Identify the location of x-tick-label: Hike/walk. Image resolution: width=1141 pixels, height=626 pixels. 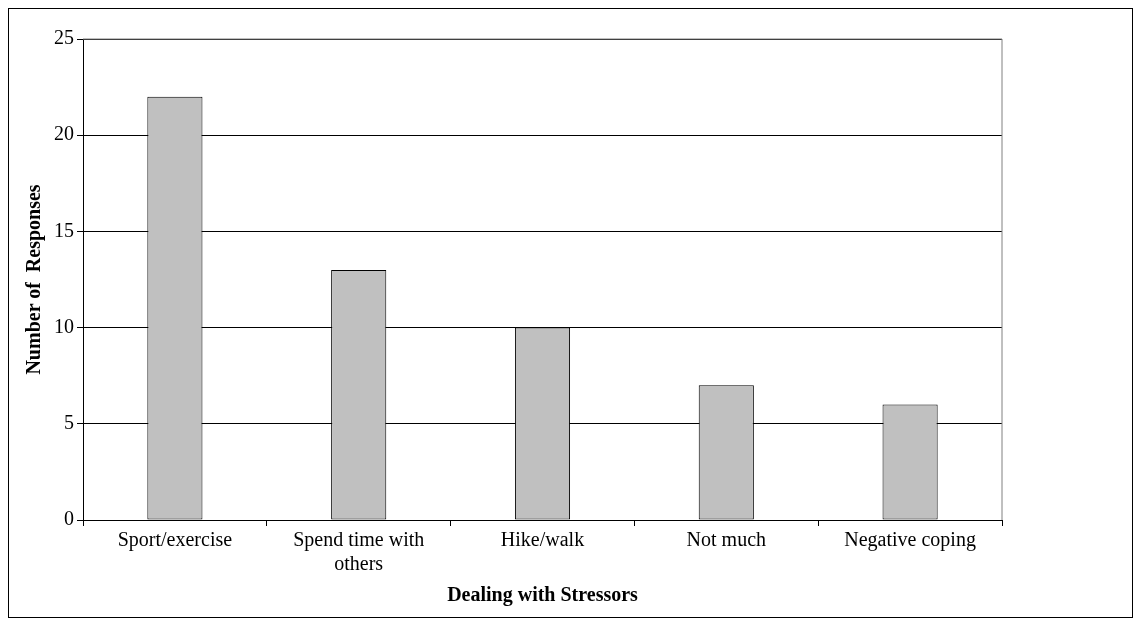
(542, 539).